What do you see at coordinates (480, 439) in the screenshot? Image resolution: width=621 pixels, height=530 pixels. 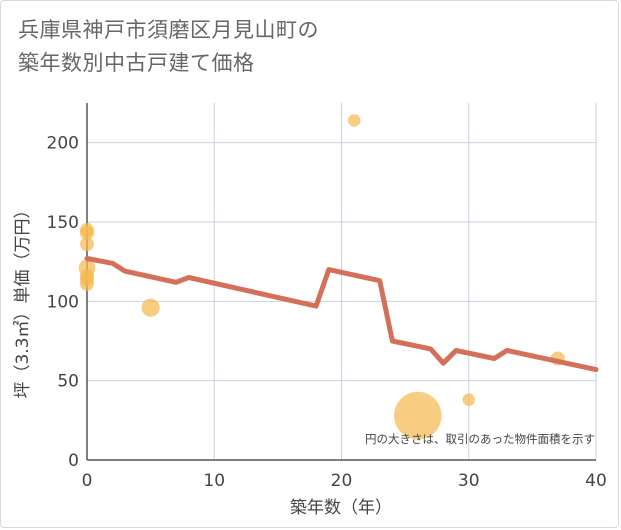 I see `bubble-size-note: 円の大きさは、取引のあった物件面積を示す` at bounding box center [480, 439].